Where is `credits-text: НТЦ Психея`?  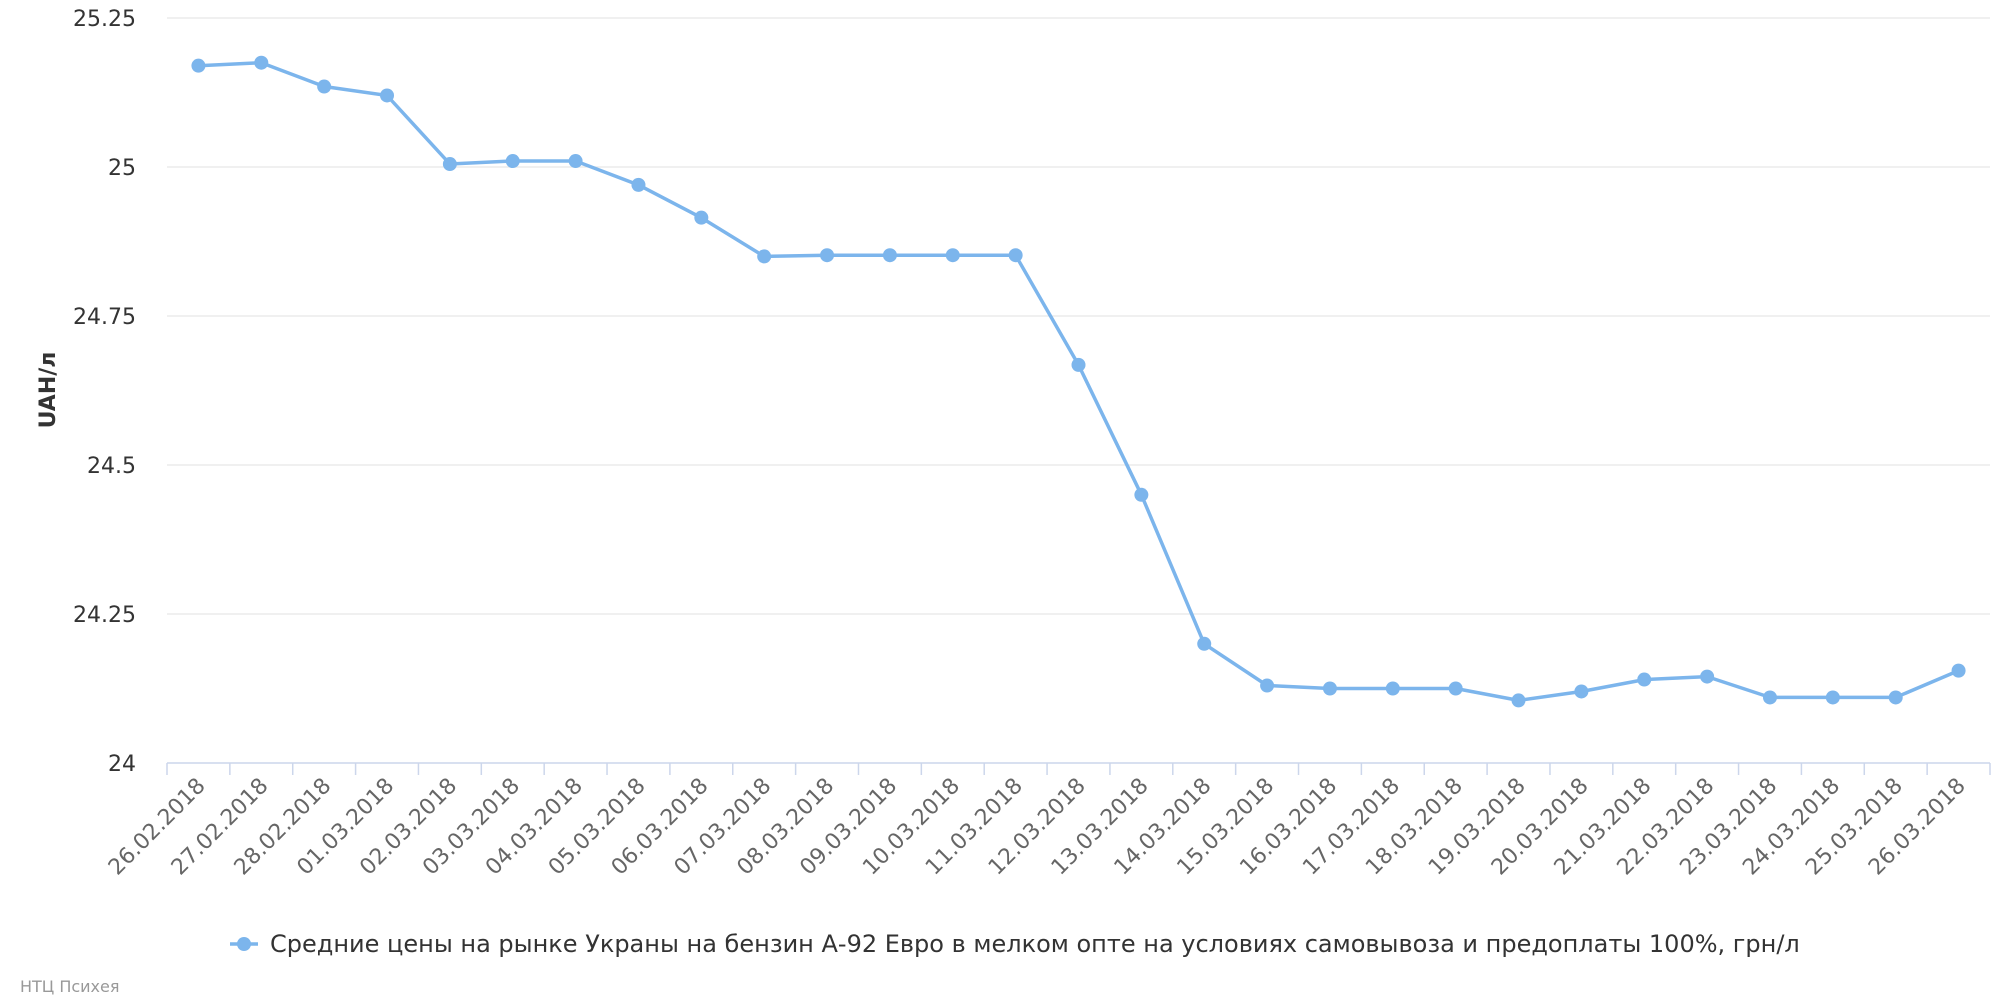 credits-text: НТЦ Психея is located at coordinates (69, 986).